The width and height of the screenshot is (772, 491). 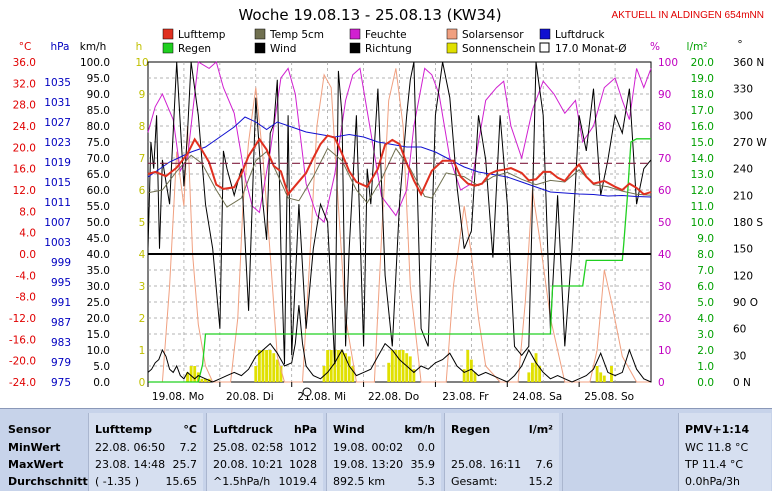 What do you see at coordinates (702, 223) in the screenshot?
I see `lm2-tick-label: 10.0` at bounding box center [702, 223].